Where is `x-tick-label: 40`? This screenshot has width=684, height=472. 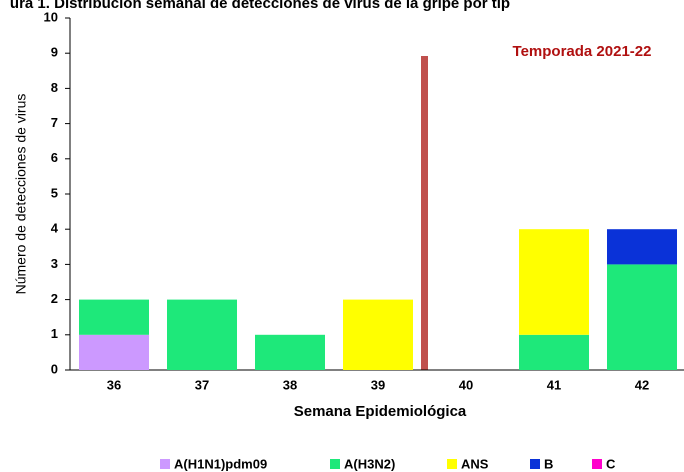 x-tick-label: 40 is located at coordinates (466, 384).